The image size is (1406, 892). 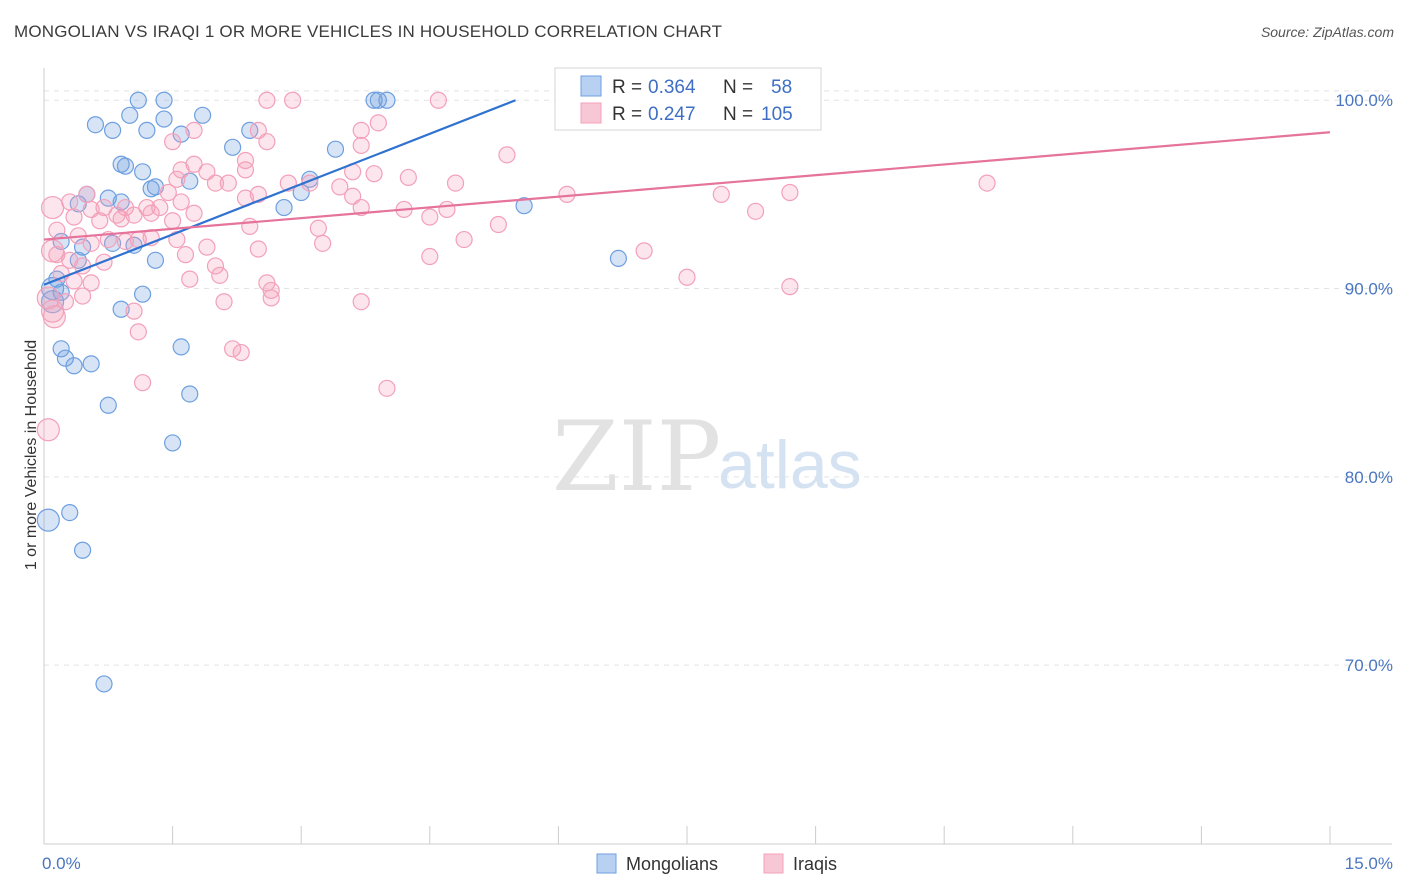 I want to click on y-tick-label: 80.0%, so click(x=1369, y=477).